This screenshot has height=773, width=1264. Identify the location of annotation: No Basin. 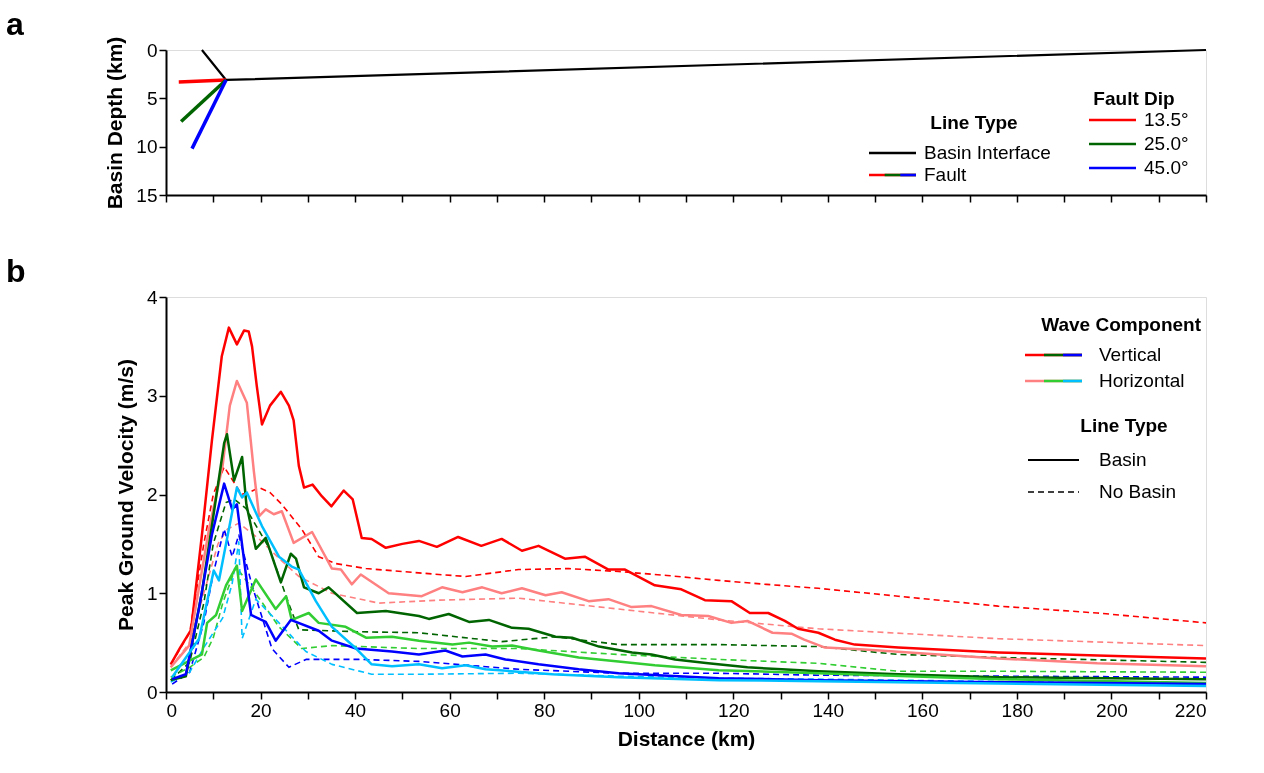
(1138, 491).